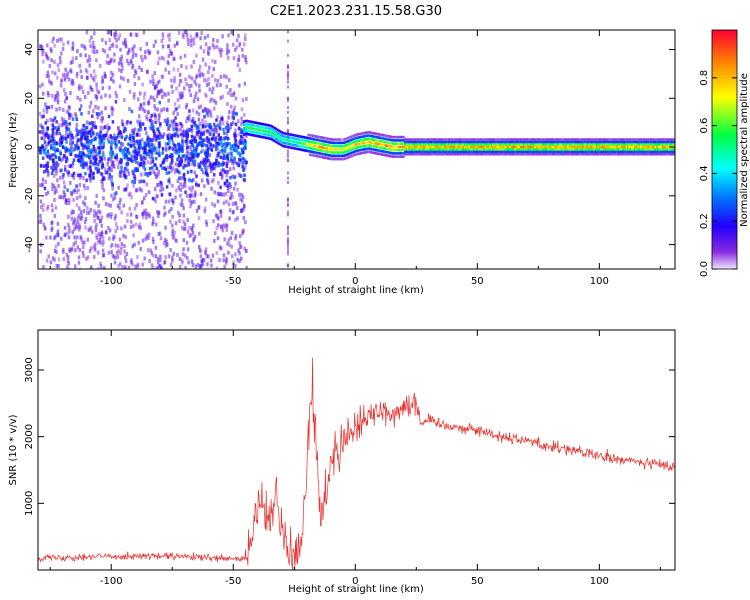 This screenshot has height=600, width=750. Describe the element at coordinates (233, 581) in the screenshot. I see `x-tick-label: -50` at that location.